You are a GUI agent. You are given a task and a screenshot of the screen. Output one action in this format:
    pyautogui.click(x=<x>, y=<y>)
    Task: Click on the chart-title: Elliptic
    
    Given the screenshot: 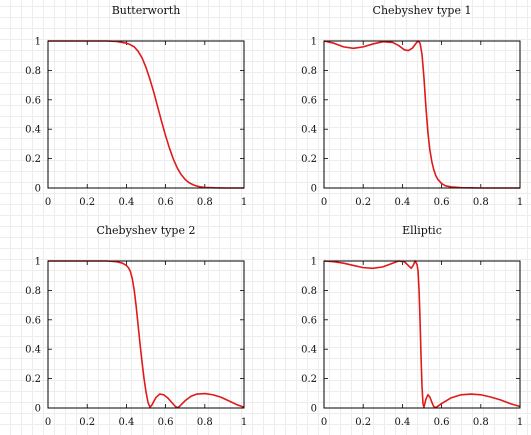 What is the action you would take?
    pyautogui.click(x=422, y=230)
    